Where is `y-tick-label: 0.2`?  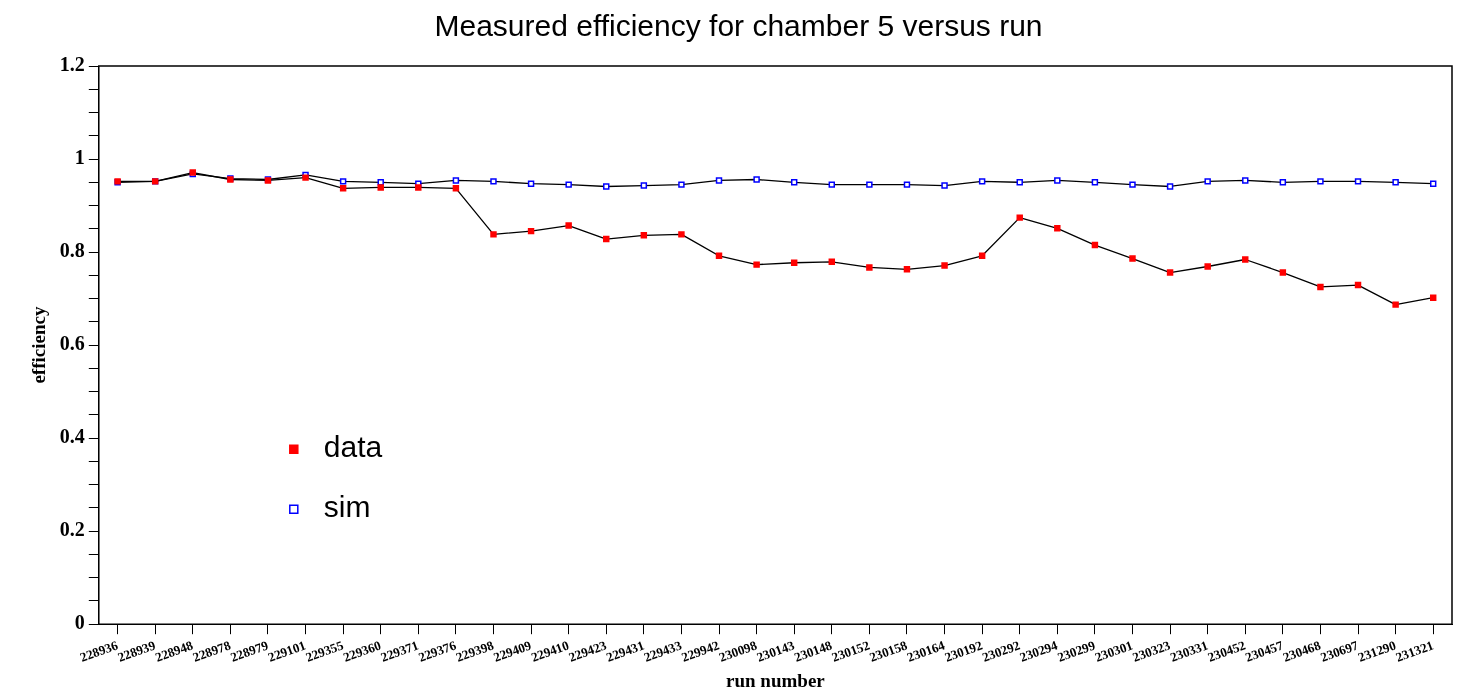
y-tick-label: 0.2 is located at coordinates (72, 529).